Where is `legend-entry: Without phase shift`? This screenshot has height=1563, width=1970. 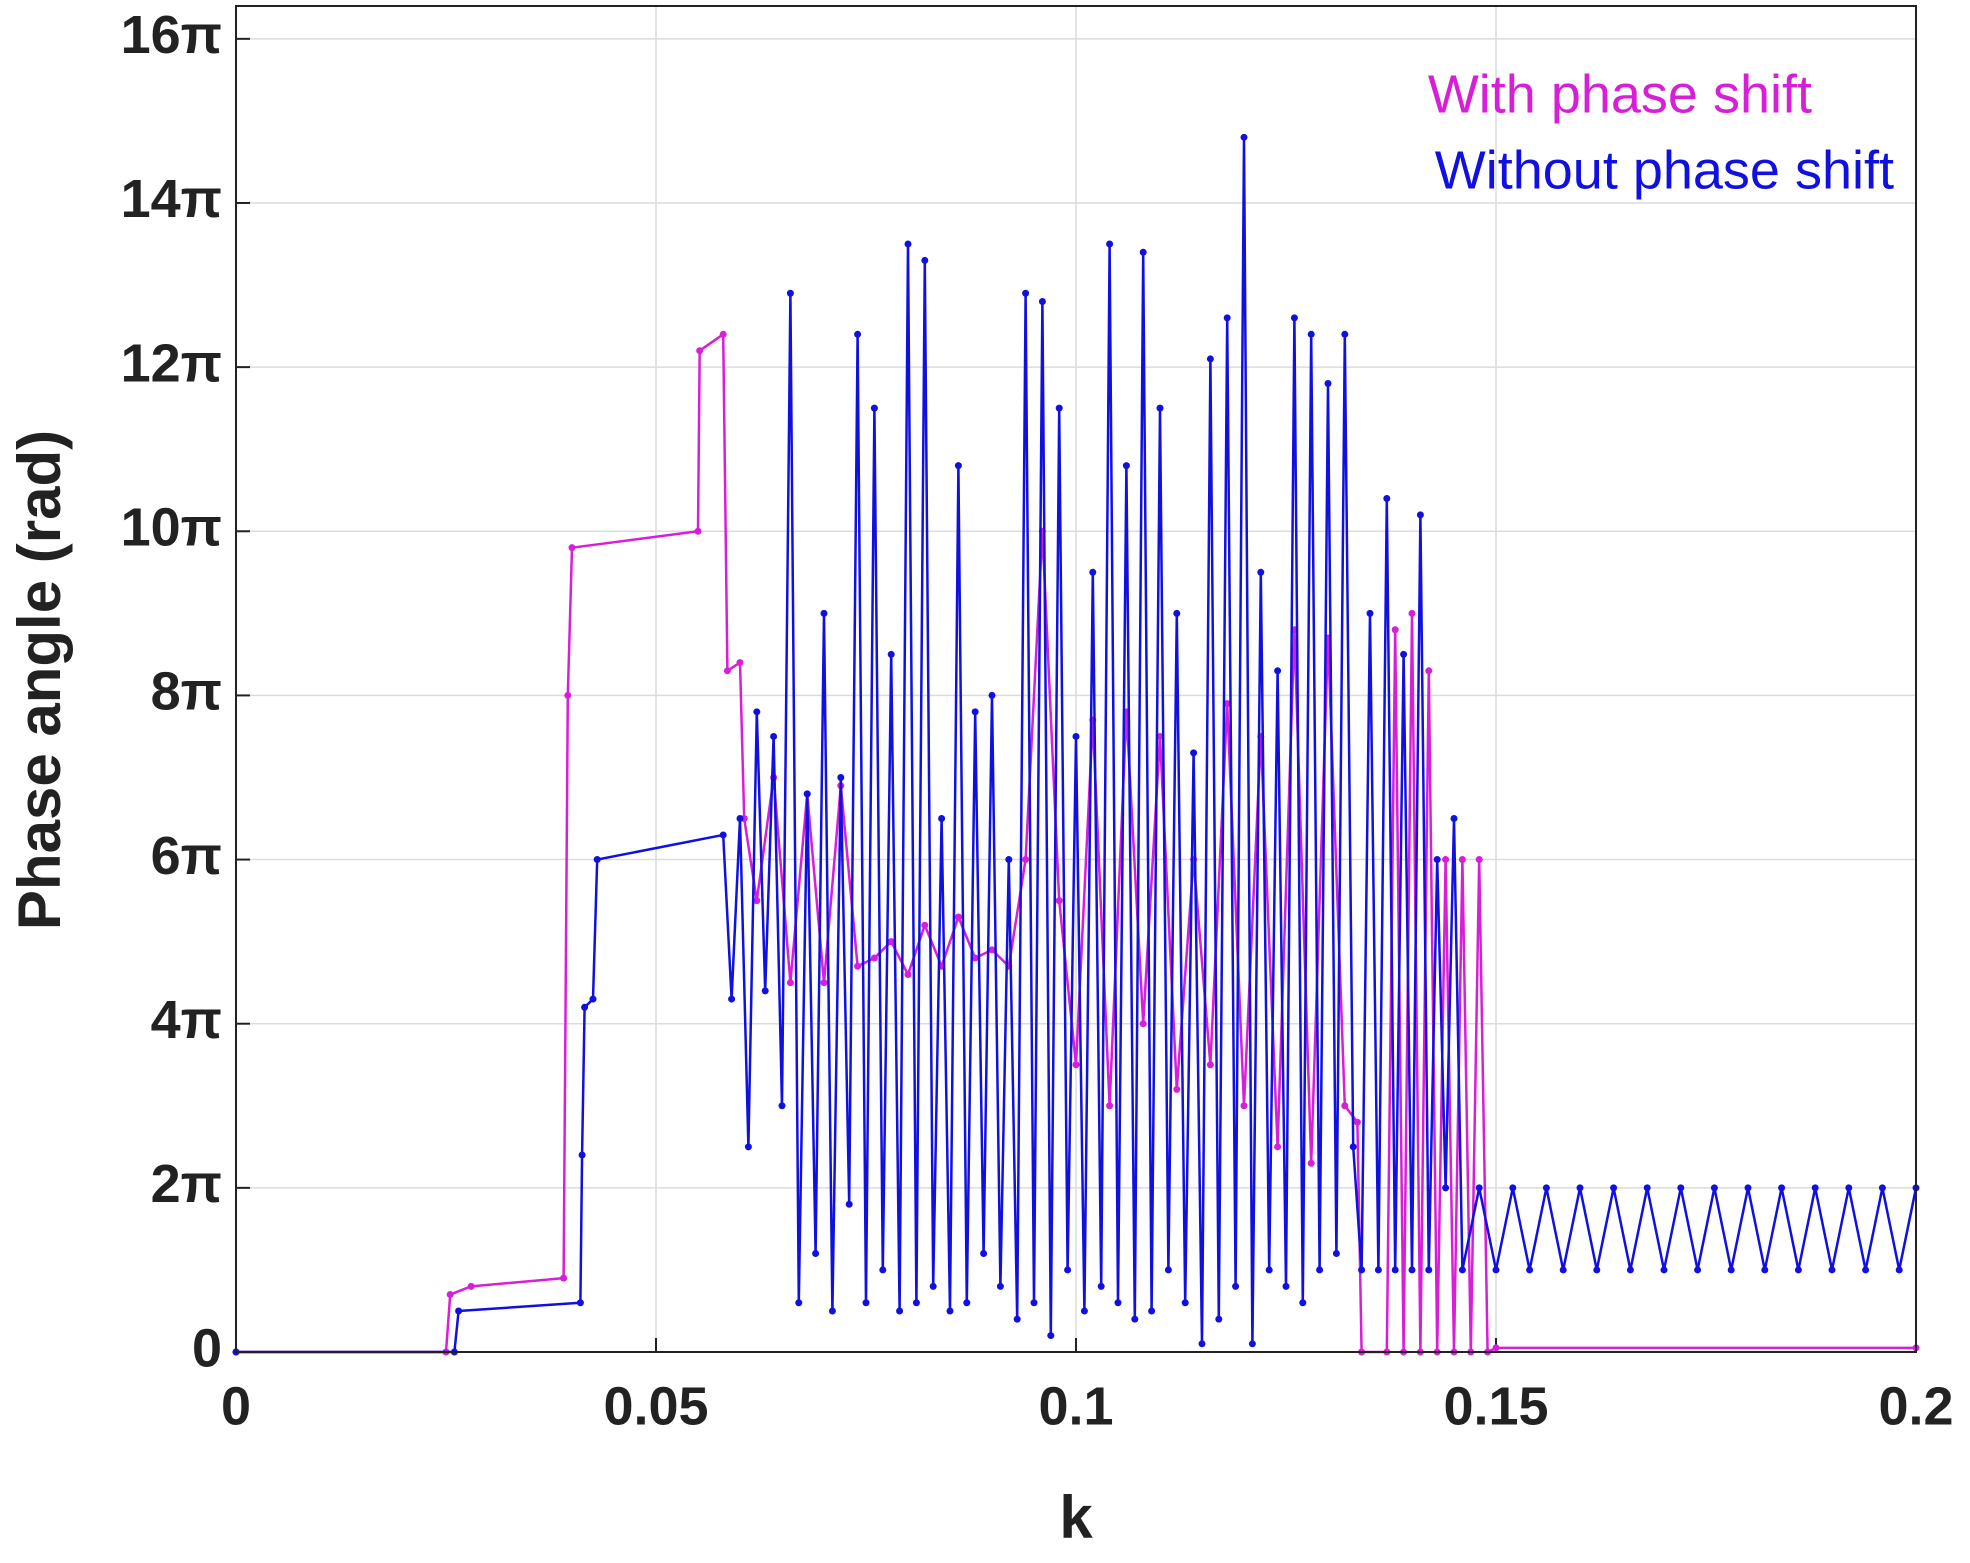
legend-entry: Without phase shift is located at coordinates (1664, 170).